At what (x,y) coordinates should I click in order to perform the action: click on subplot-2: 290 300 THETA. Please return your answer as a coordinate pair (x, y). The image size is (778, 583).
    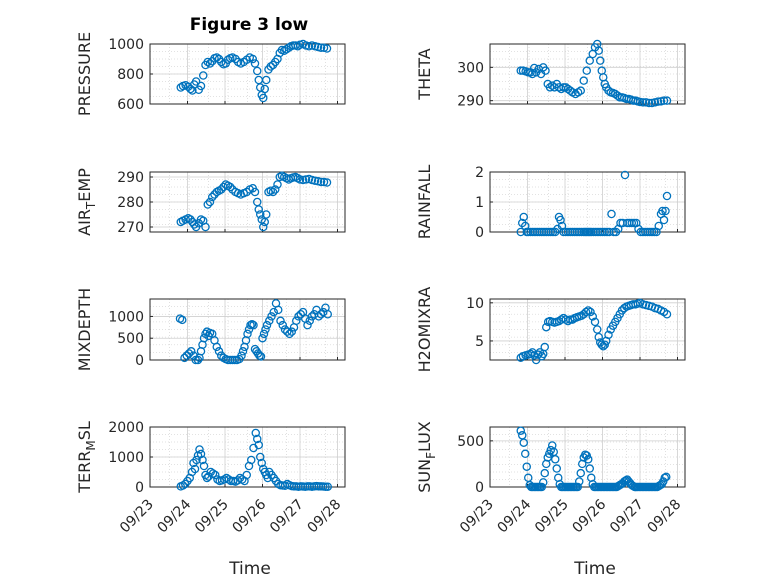
    Looking at the image, I should click on (550, 74).